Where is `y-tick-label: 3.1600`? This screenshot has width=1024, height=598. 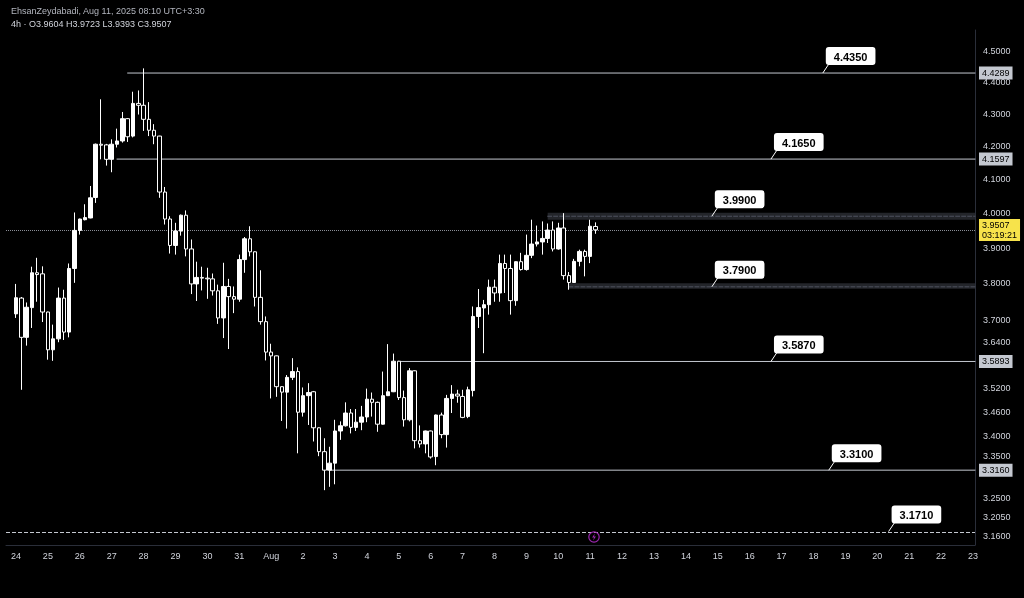 y-tick-label: 3.1600 is located at coordinates (997, 536).